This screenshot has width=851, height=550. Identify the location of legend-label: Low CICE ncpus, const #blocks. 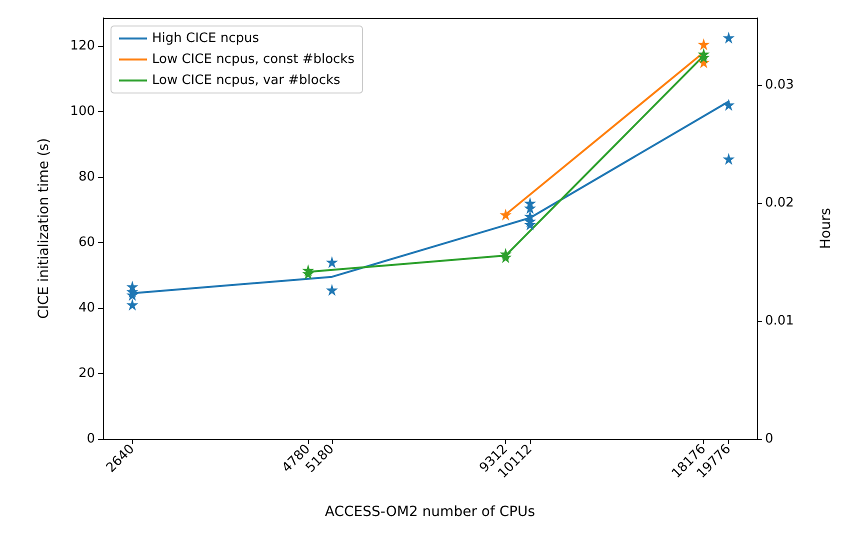
(253, 59).